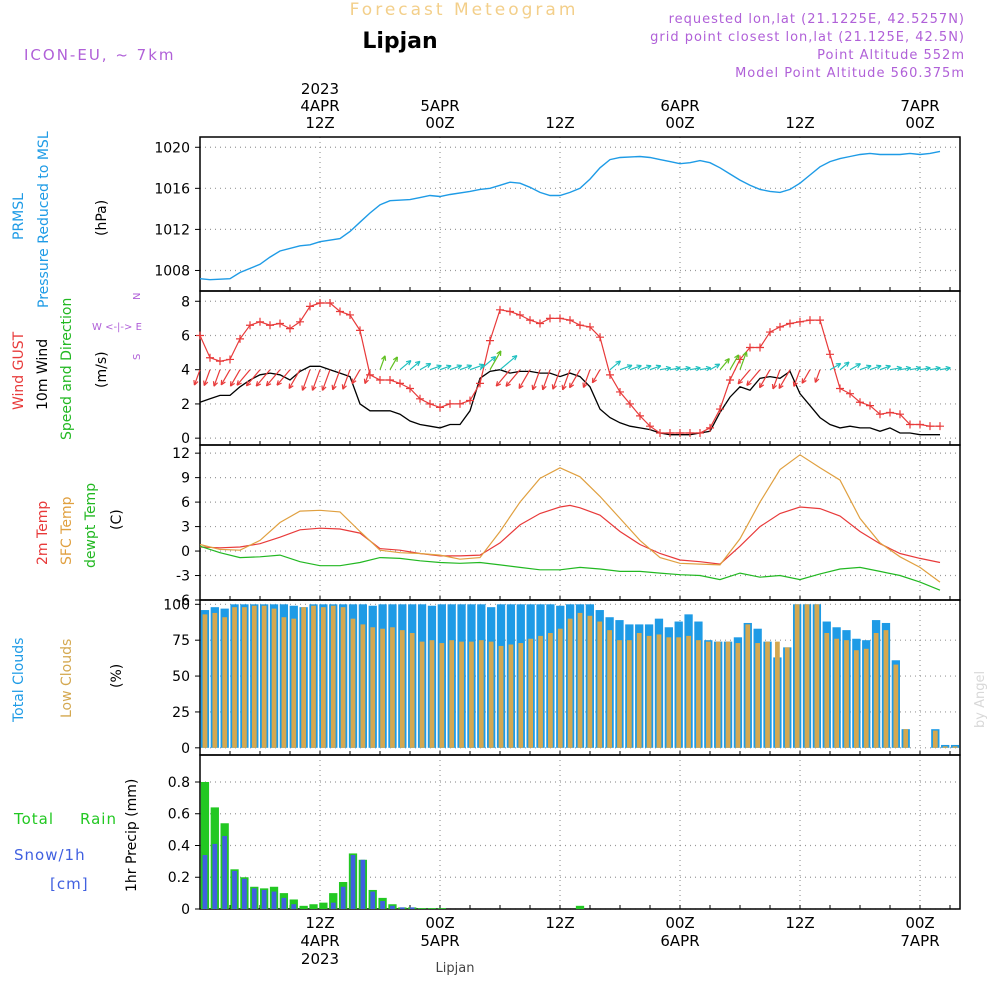 Image resolution: width=1000 pixels, height=1000 pixels. I want to click on bottom-time-label: 00Z, so click(439, 923).